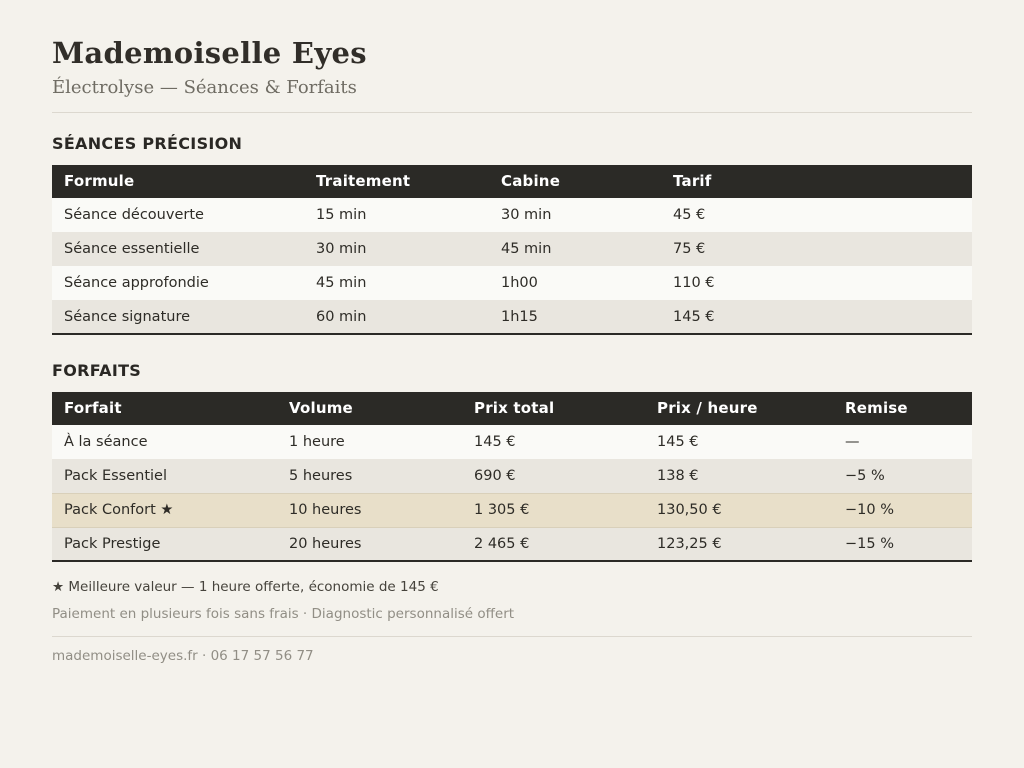 The image size is (1024, 768). I want to click on column-header-remise: Remise, so click(902, 408).